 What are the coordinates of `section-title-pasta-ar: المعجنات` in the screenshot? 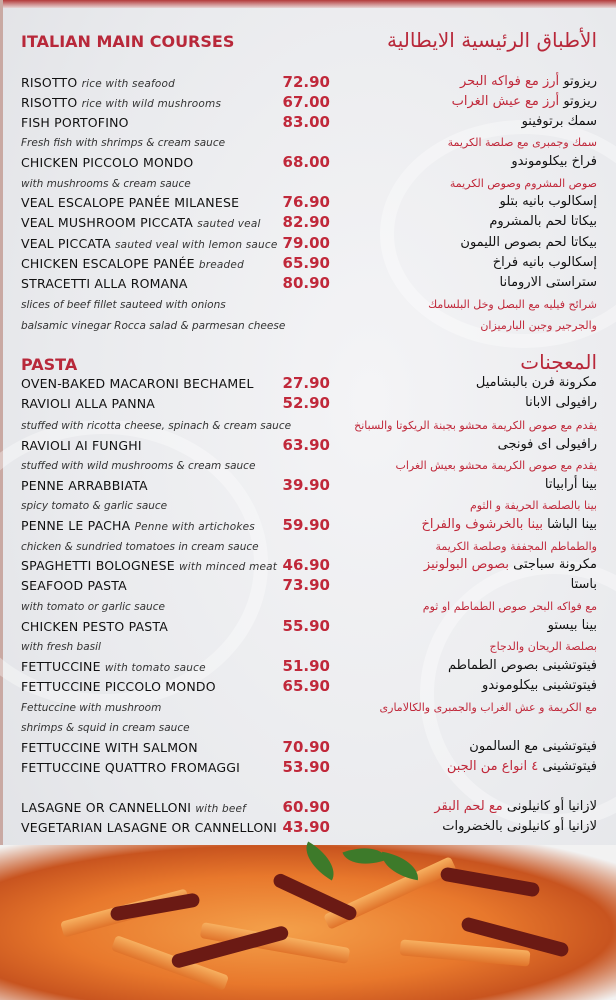 It's located at (558, 362).